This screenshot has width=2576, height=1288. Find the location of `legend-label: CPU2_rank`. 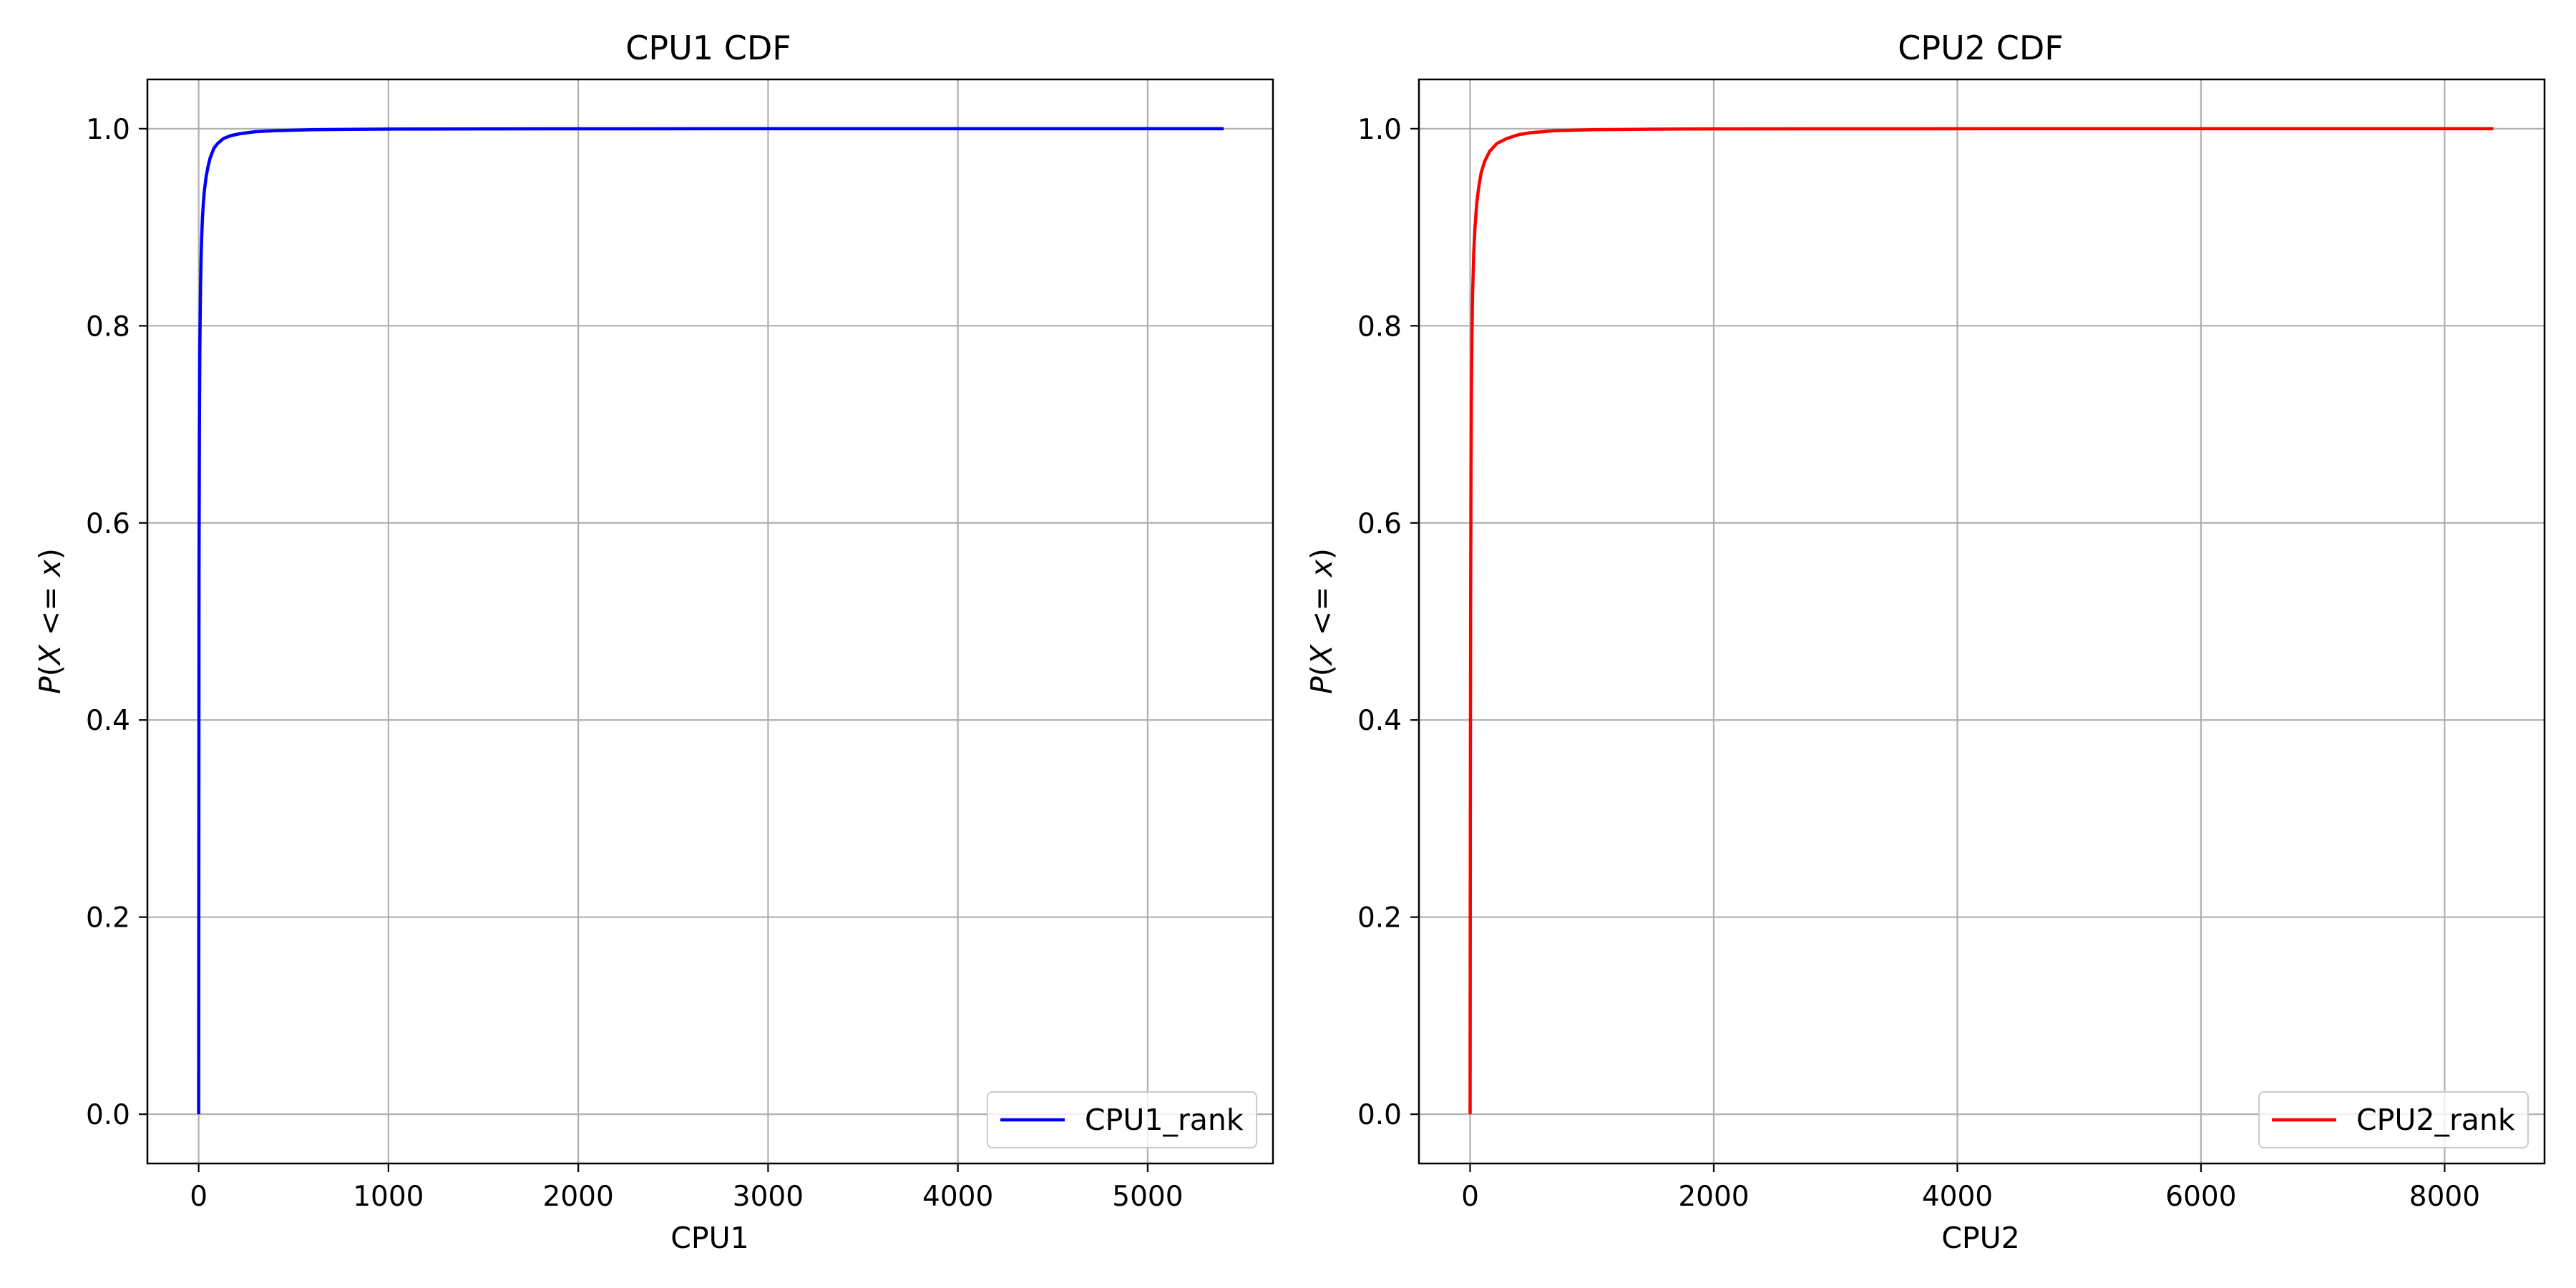

legend-label: CPU2_rank is located at coordinates (2435, 1120).